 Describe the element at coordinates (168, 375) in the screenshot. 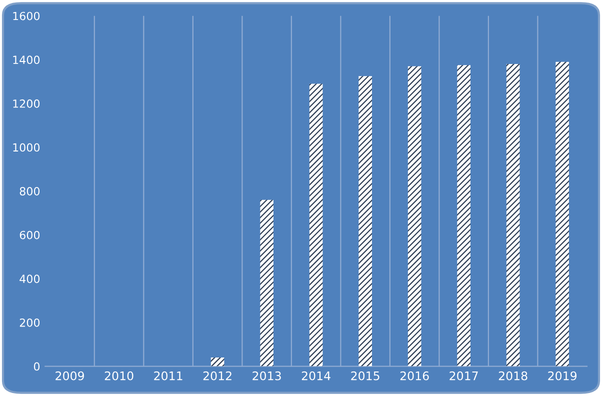

I see `x-tick-label: 2011` at that location.